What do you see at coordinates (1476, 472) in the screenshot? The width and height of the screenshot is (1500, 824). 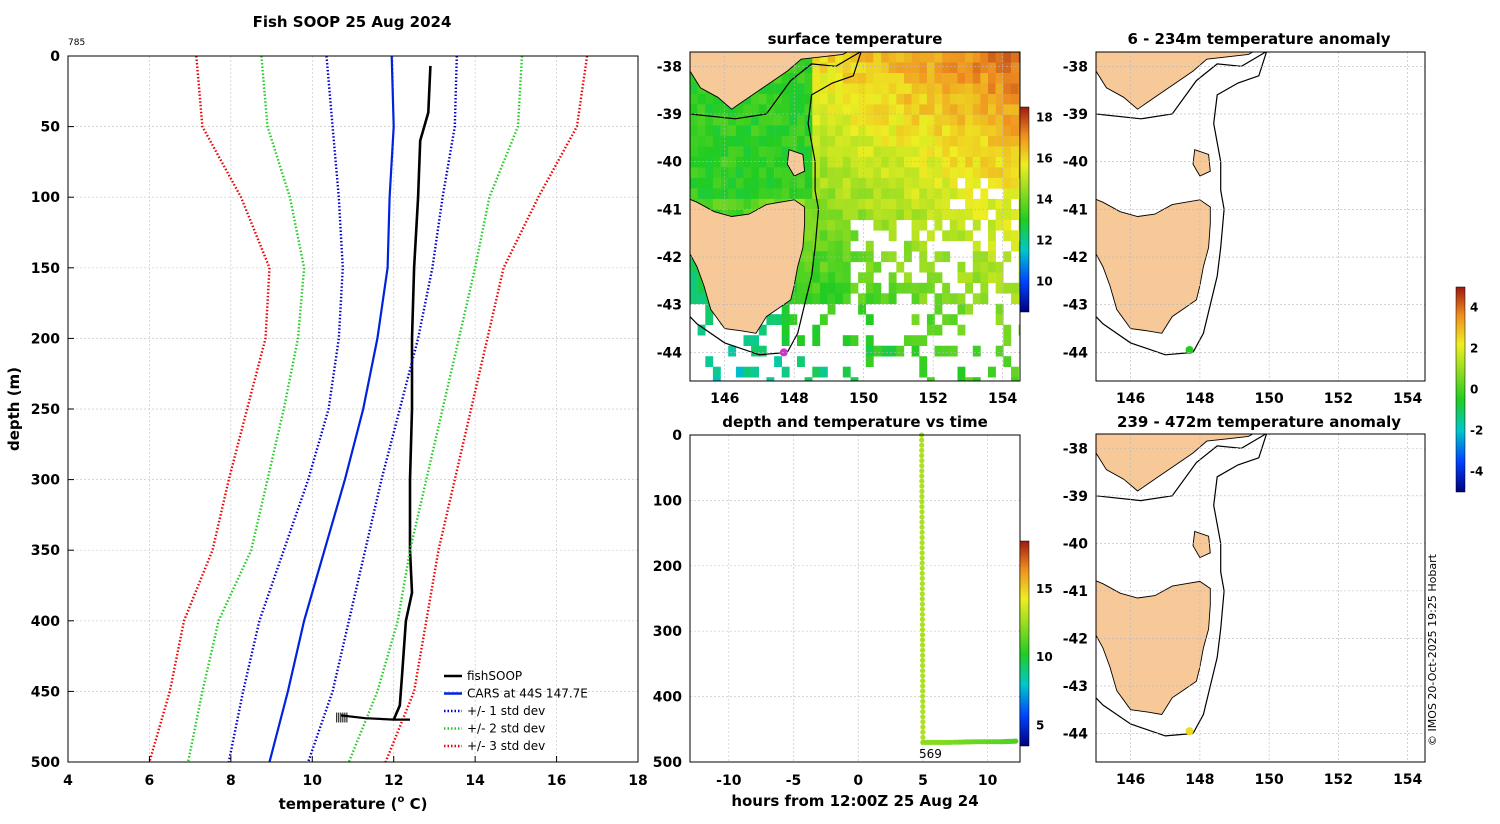 I see `anomaly-colorbar-label: -4` at bounding box center [1476, 472].